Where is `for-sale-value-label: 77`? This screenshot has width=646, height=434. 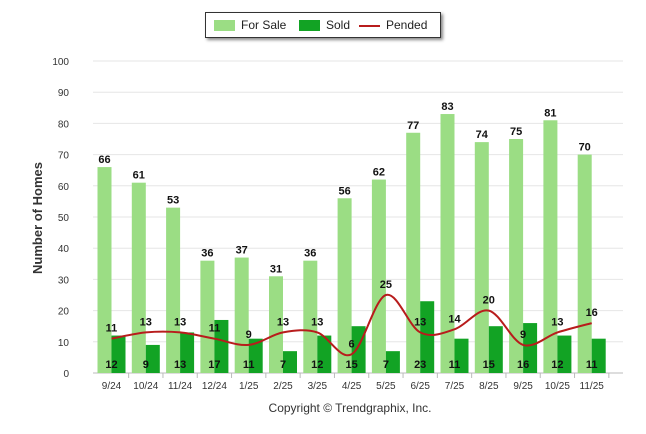
for-sale-value-label: 77 is located at coordinates (413, 126).